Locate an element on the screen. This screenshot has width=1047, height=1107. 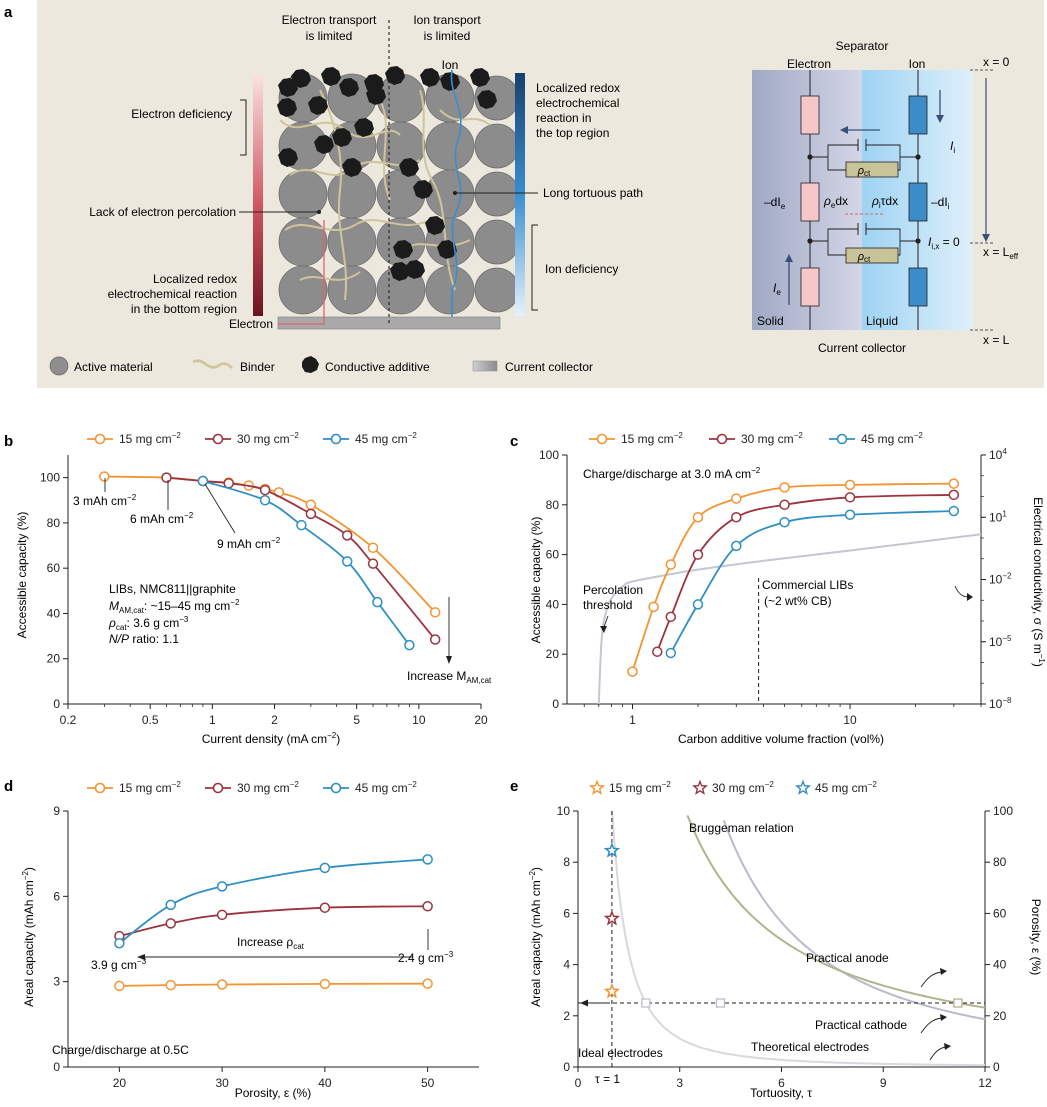
percolation-arrow-head is located at coordinates (603, 629).